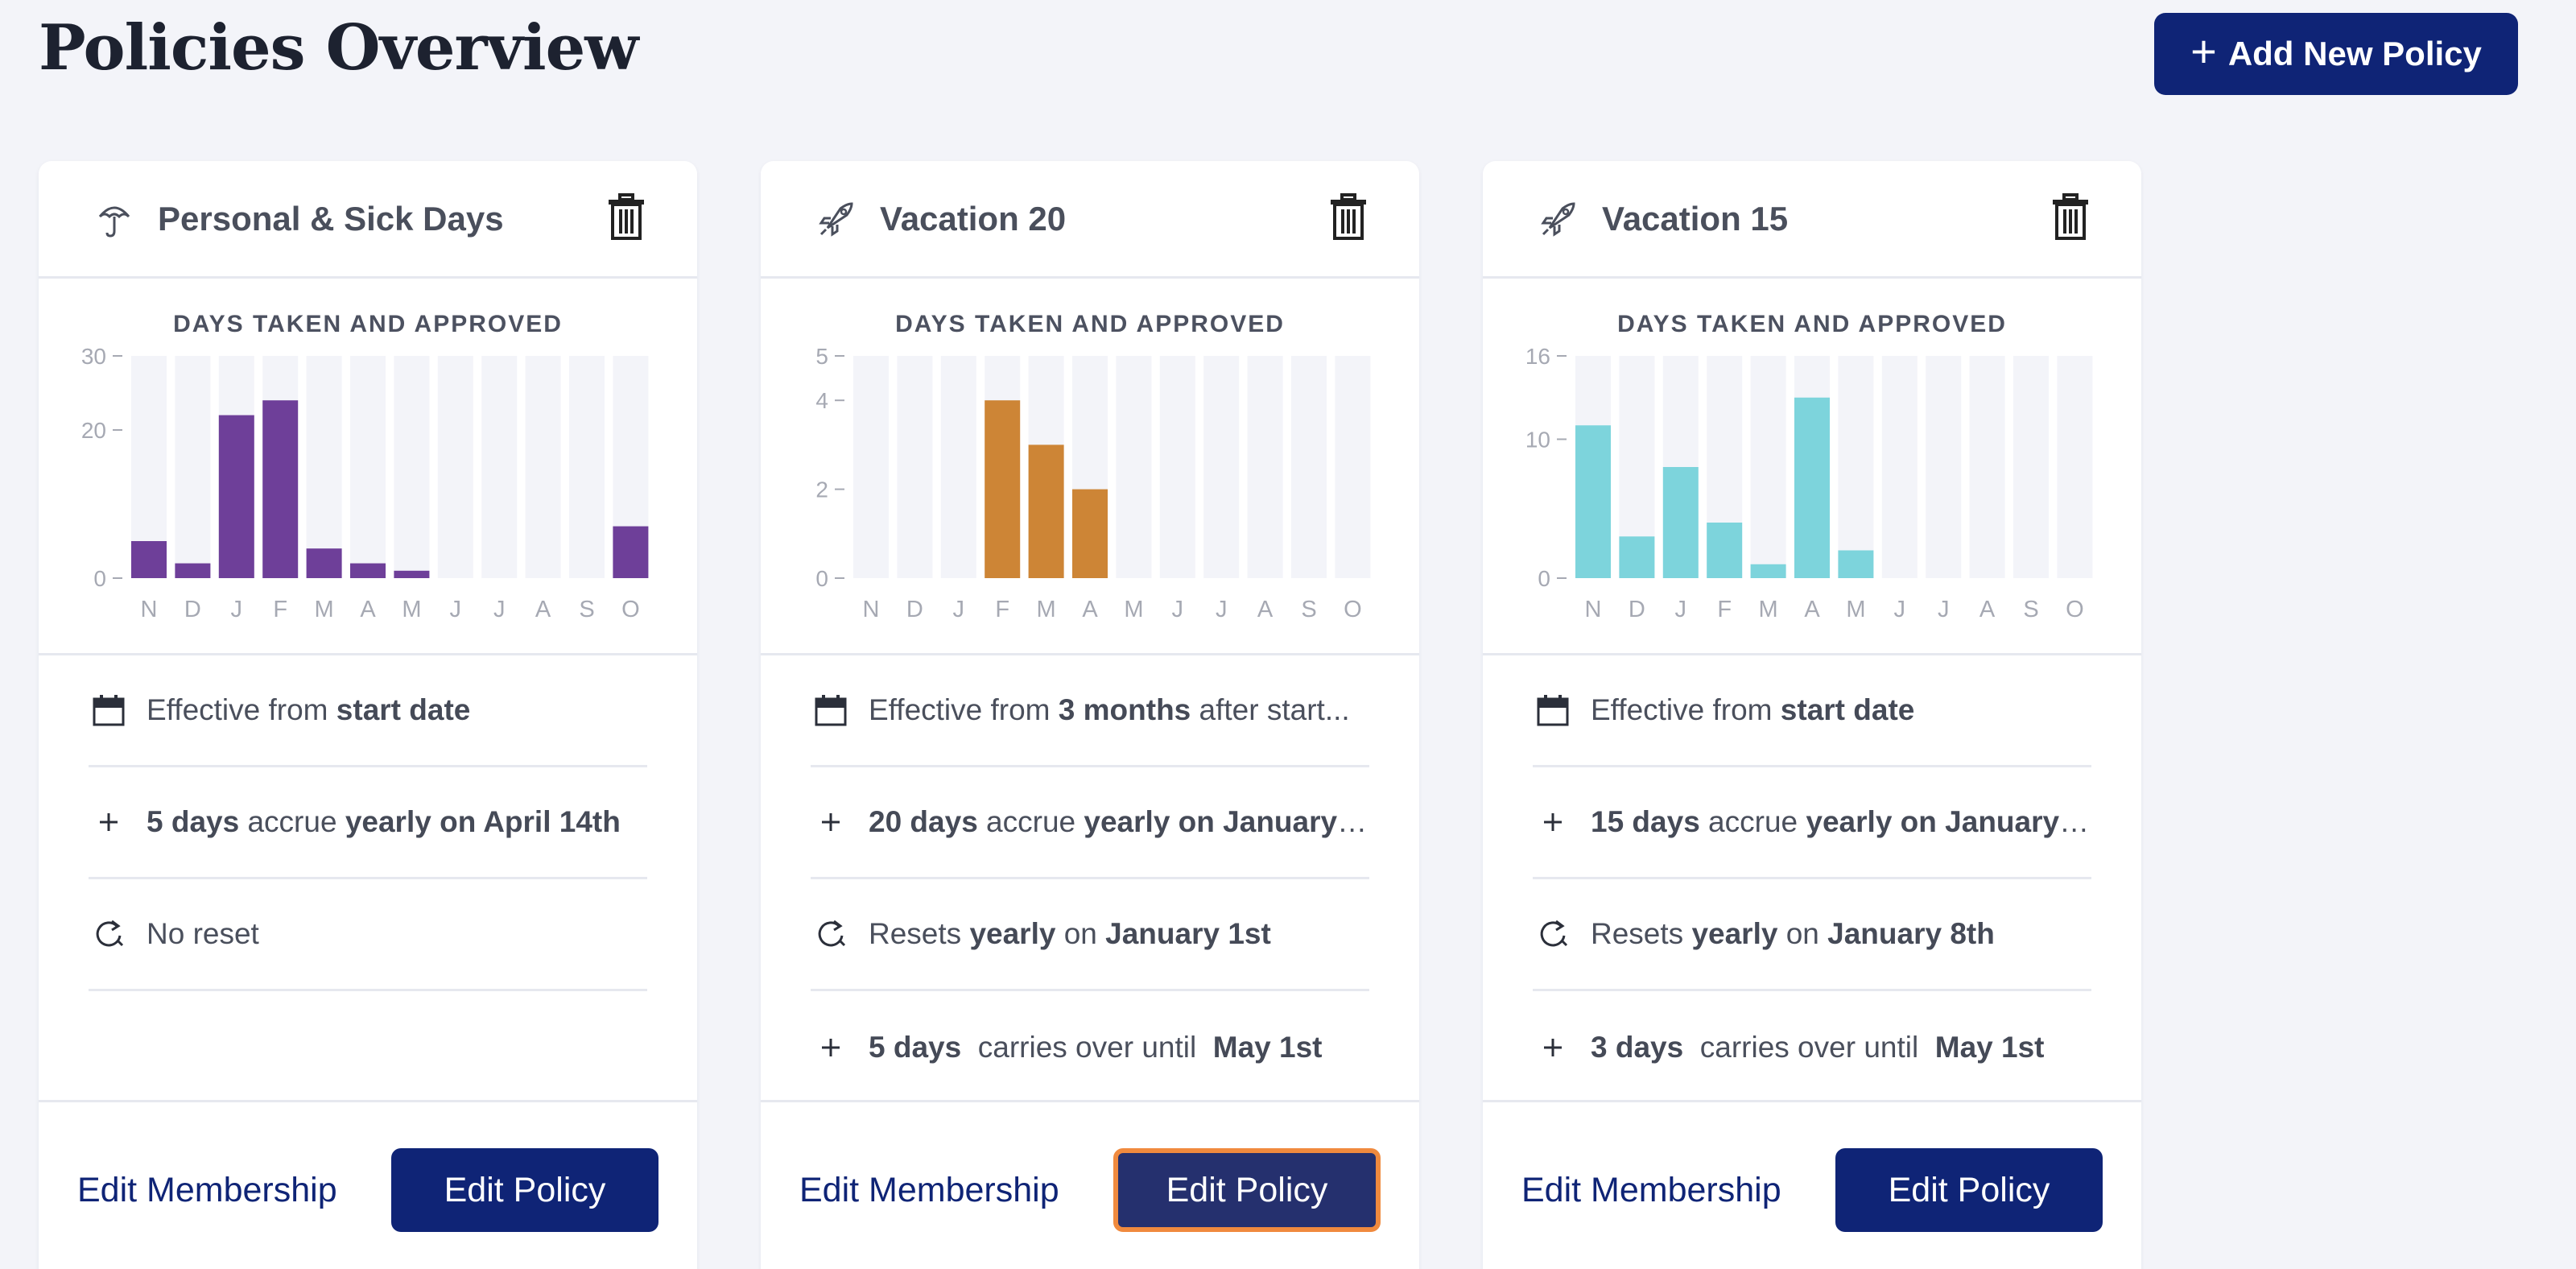  Describe the element at coordinates (1353, 609) in the screenshot. I see `x-tick-label: O` at that location.